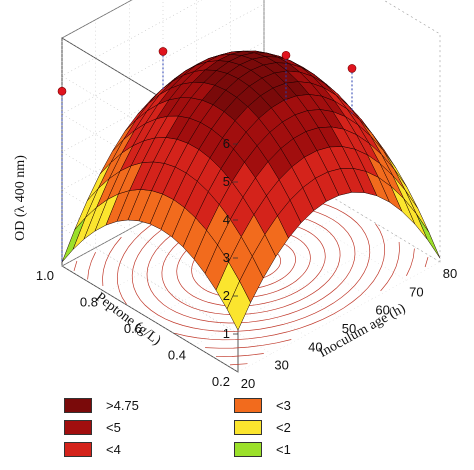 This screenshot has height=470, width=474. Describe the element at coordinates (226, 295) in the screenshot. I see `z-tick-label: 2` at that location.